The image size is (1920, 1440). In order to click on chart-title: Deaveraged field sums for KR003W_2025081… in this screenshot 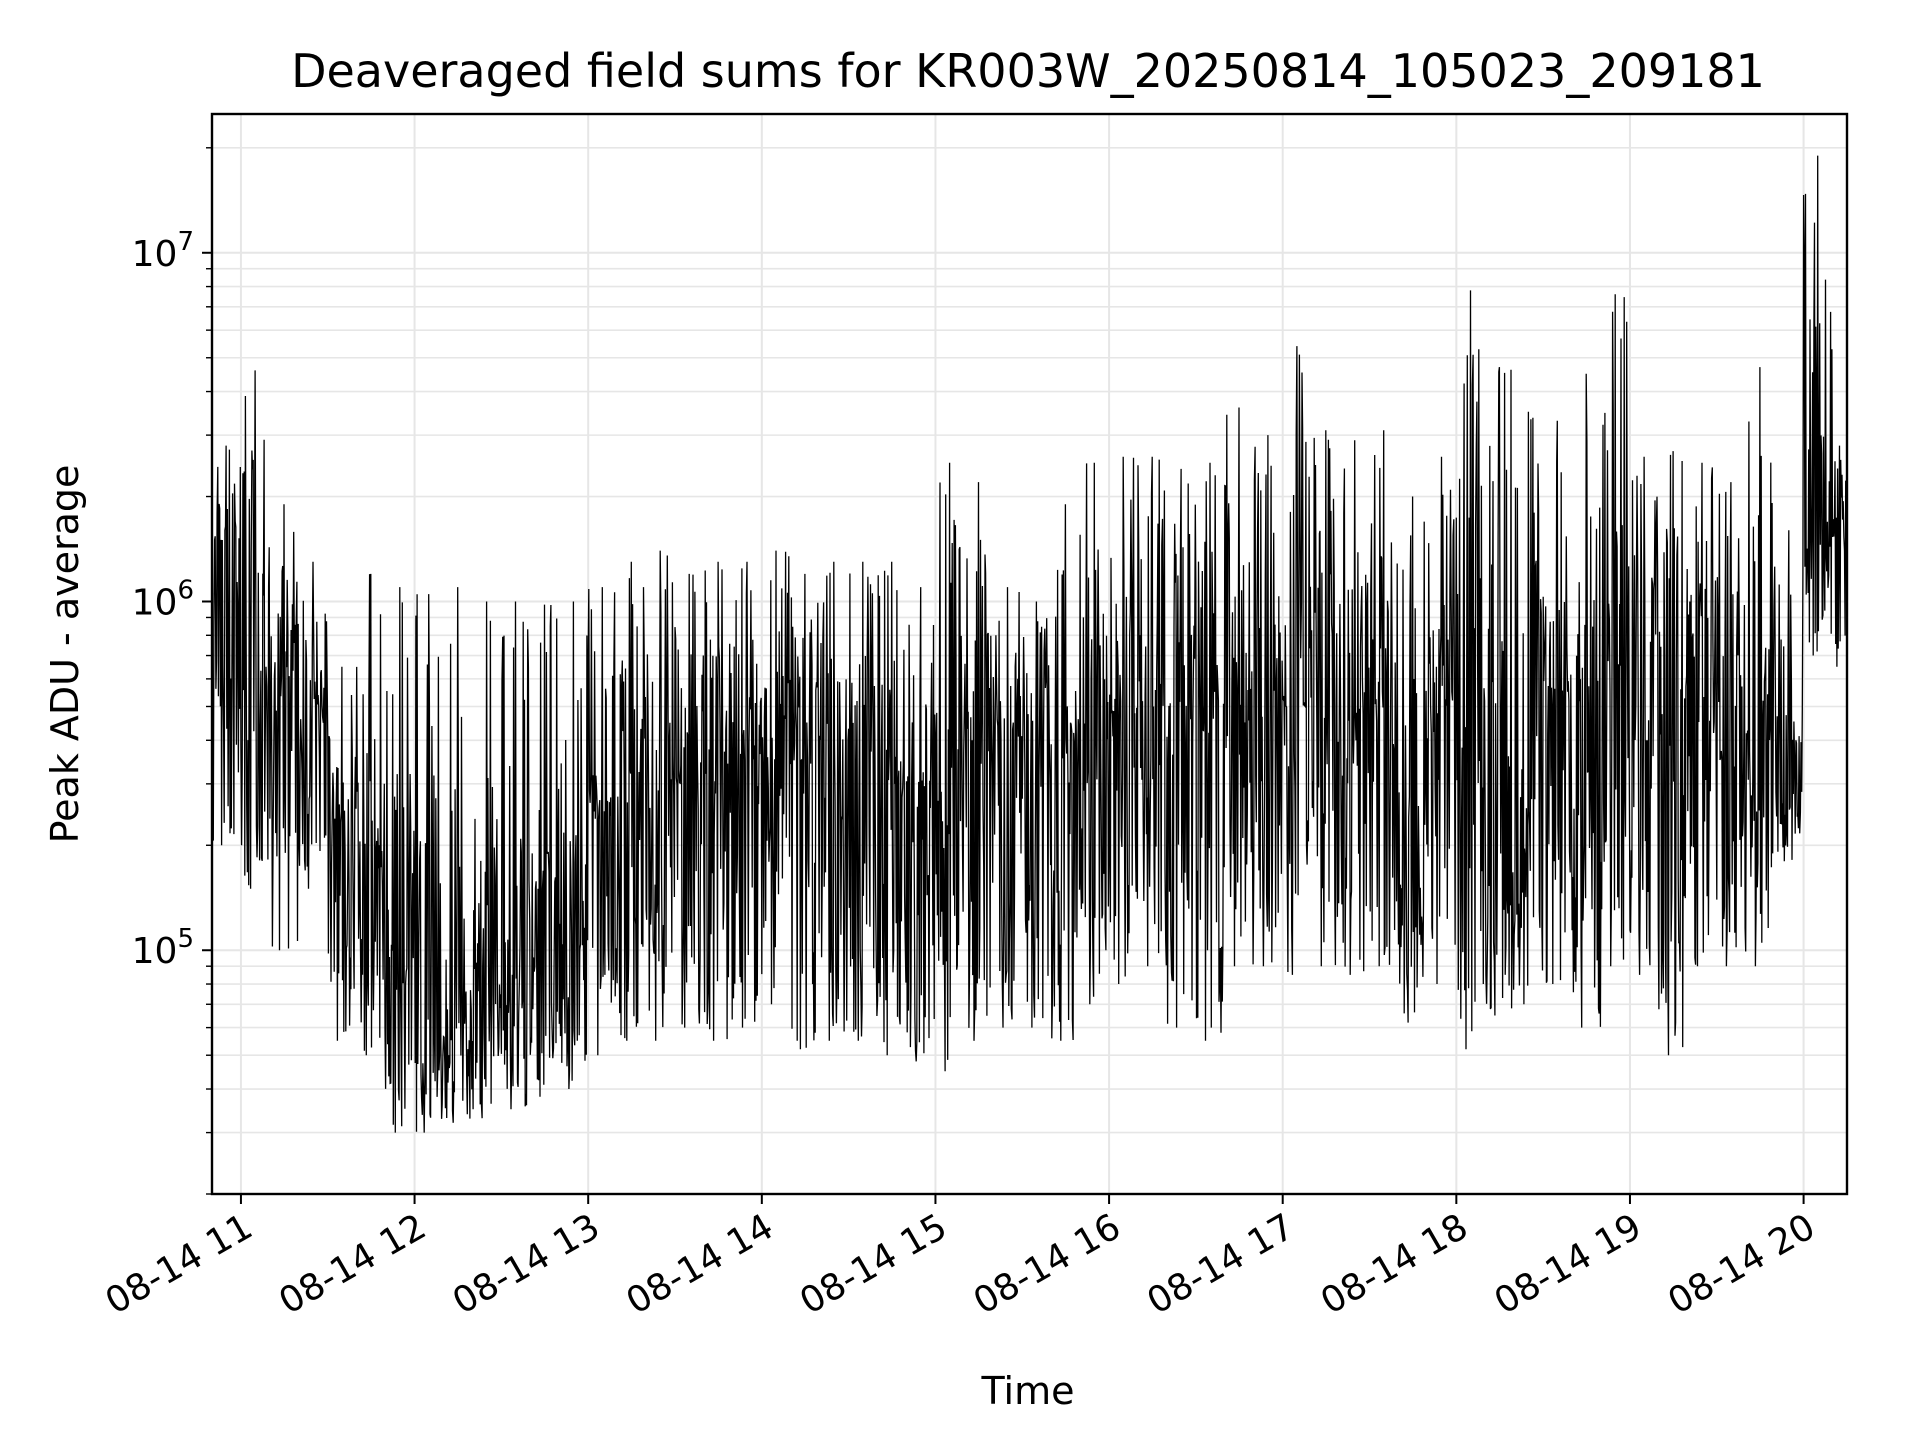, I will do `click(1028, 71)`.